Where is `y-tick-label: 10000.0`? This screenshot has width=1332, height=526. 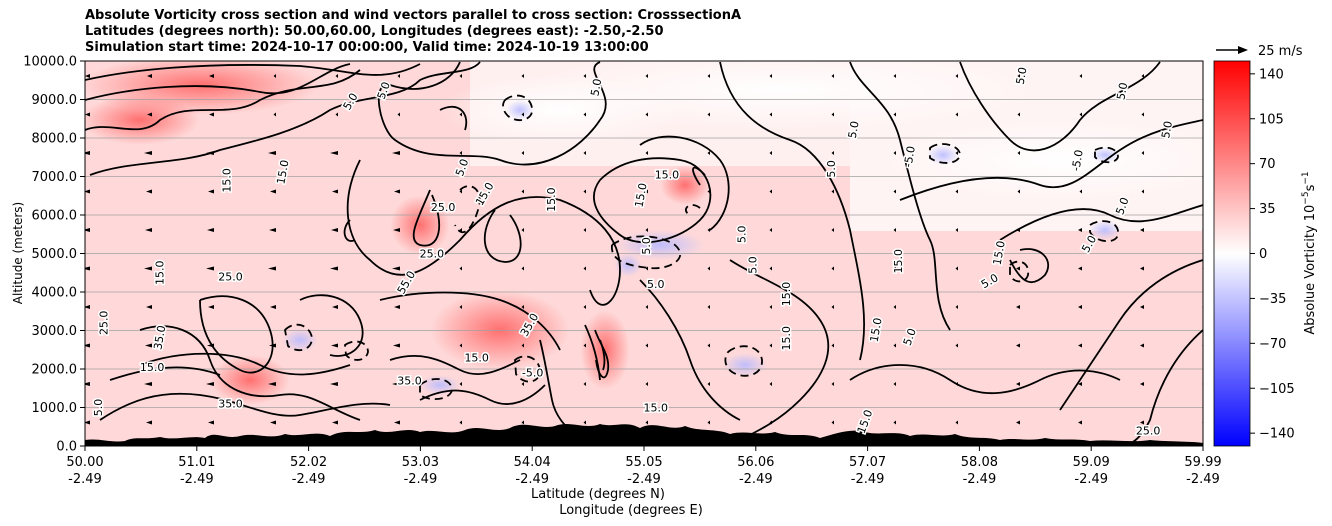
y-tick-label: 10000.0 is located at coordinates (50, 62).